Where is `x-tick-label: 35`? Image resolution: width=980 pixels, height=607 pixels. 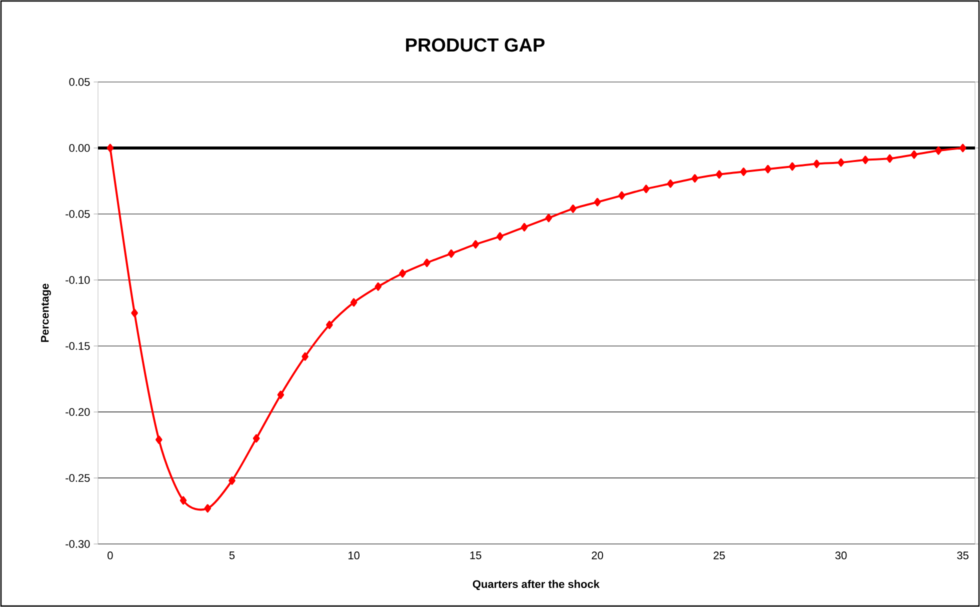 x-tick-label: 35 is located at coordinates (962, 556).